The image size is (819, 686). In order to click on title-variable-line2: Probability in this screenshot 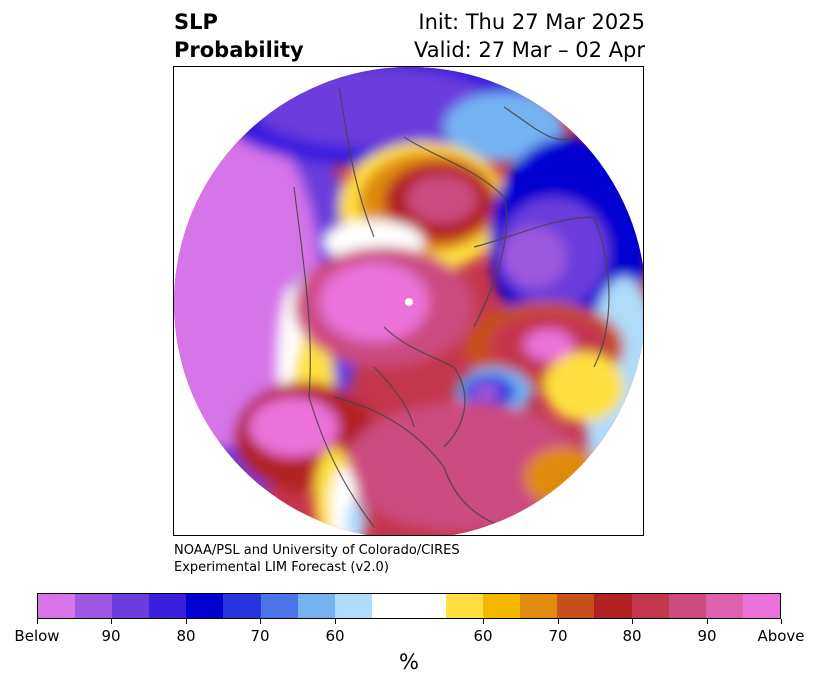, I will do `click(239, 50)`.